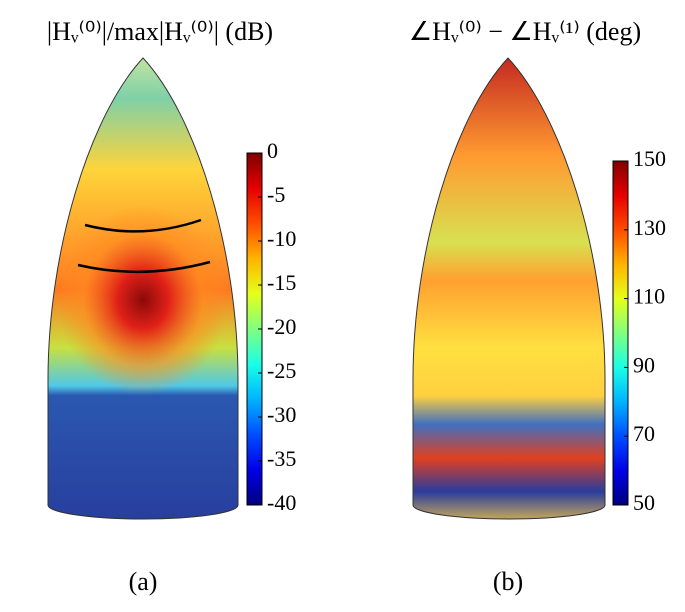  Describe the element at coordinates (160, 31) in the screenshot. I see `chart-title: |Hᵥ⁽⁰⁾|/max|Hᵥ⁽⁰⁾| (dB)` at that location.